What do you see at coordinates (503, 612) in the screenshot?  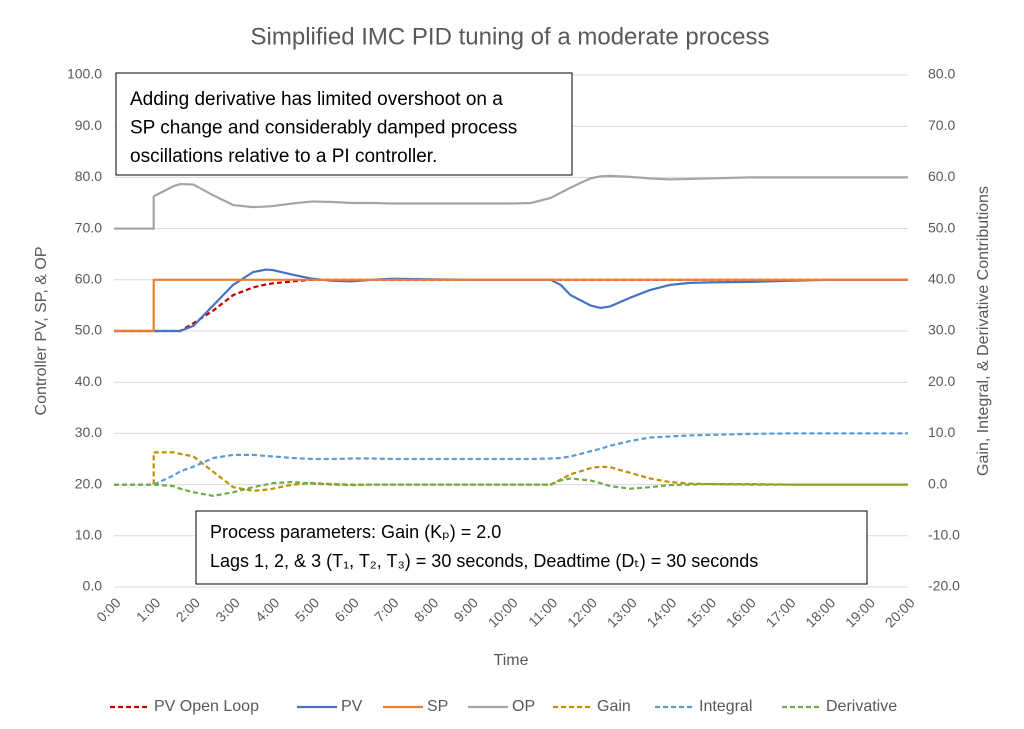 I see `x-tick-label: 10:00` at bounding box center [503, 612].